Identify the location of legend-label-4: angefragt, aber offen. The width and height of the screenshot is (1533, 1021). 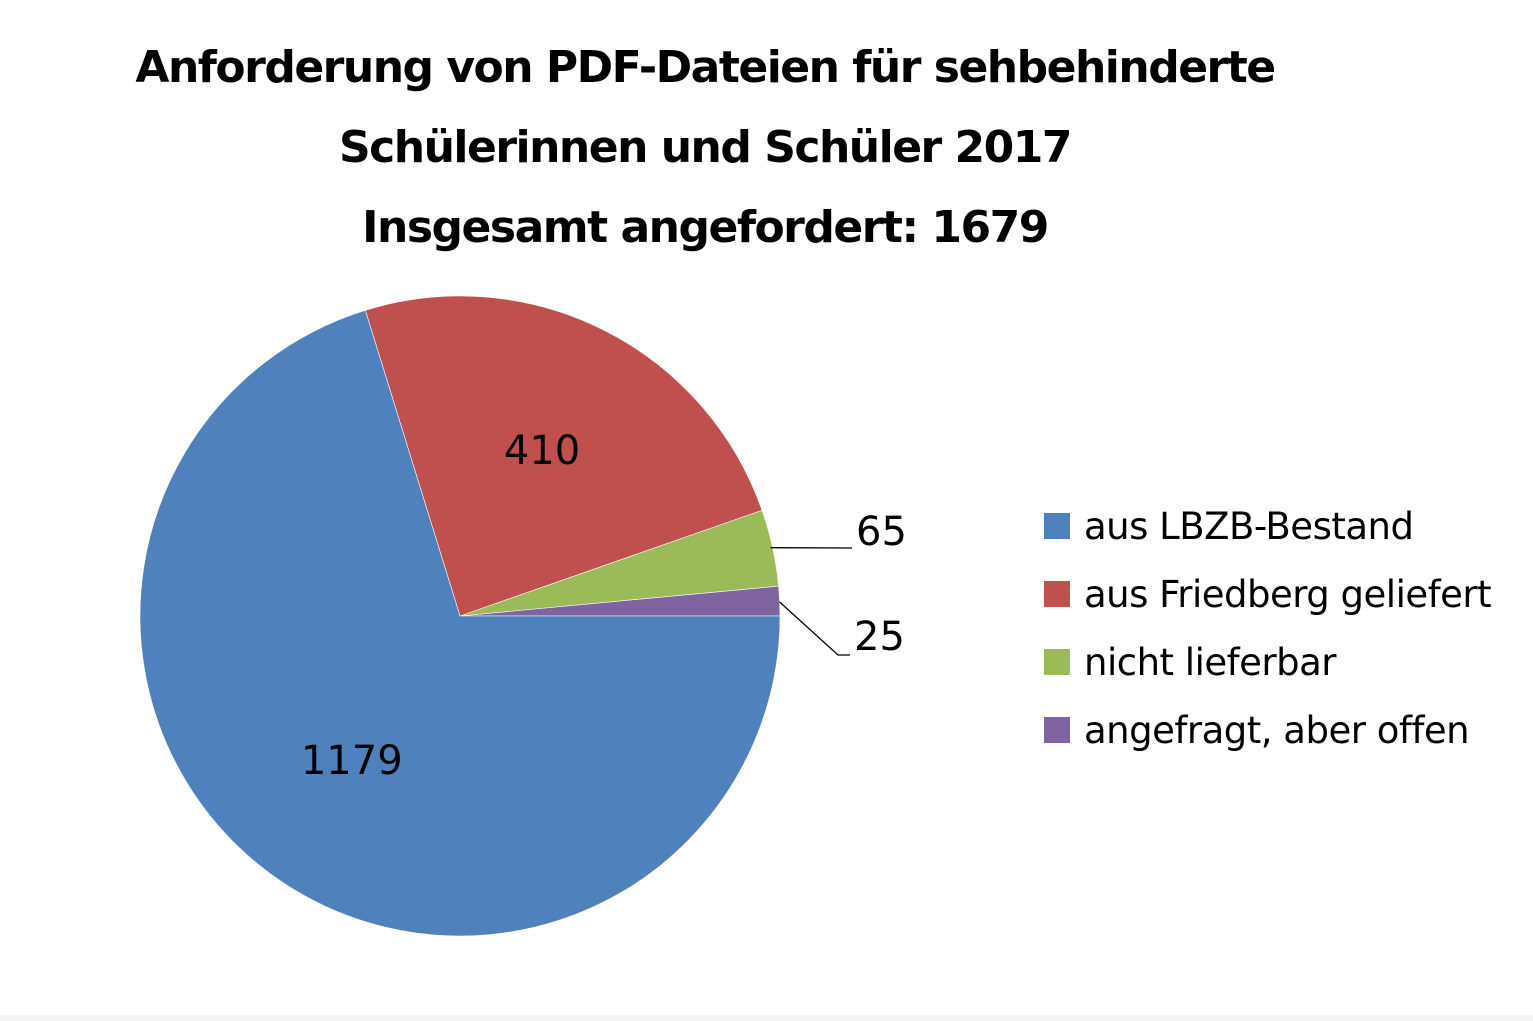
(1277, 730).